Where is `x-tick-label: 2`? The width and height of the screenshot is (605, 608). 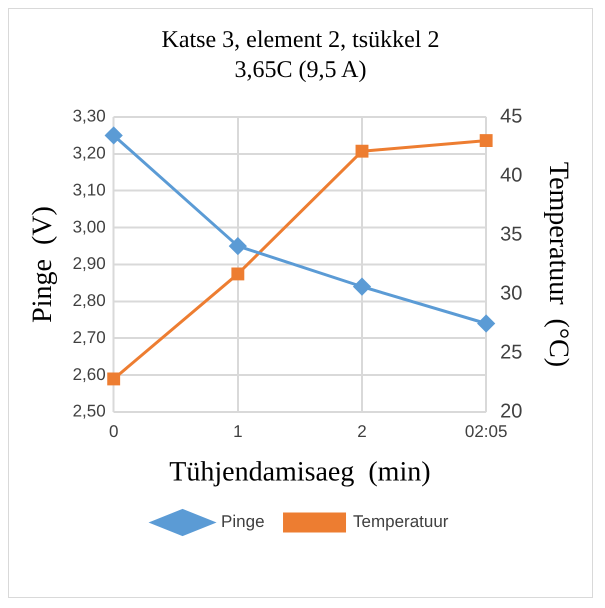
x-tick-label: 2 is located at coordinates (362, 431).